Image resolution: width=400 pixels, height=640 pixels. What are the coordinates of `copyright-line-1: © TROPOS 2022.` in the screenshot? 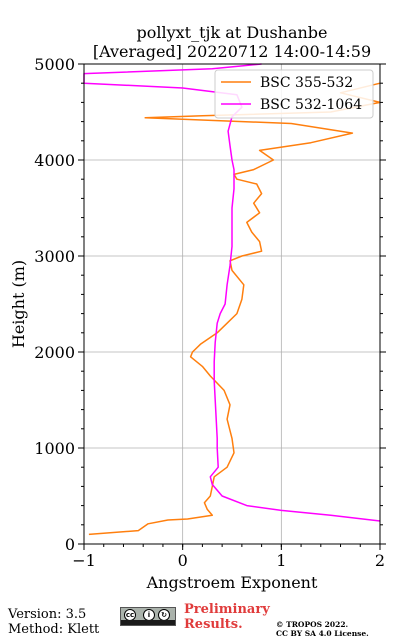 It's located at (312, 624).